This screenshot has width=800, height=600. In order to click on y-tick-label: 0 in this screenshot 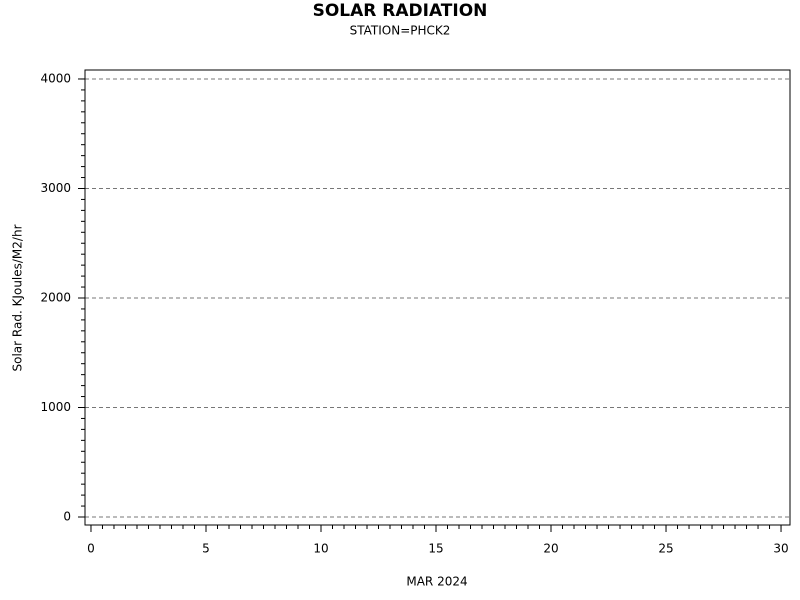, I will do `click(67, 517)`.